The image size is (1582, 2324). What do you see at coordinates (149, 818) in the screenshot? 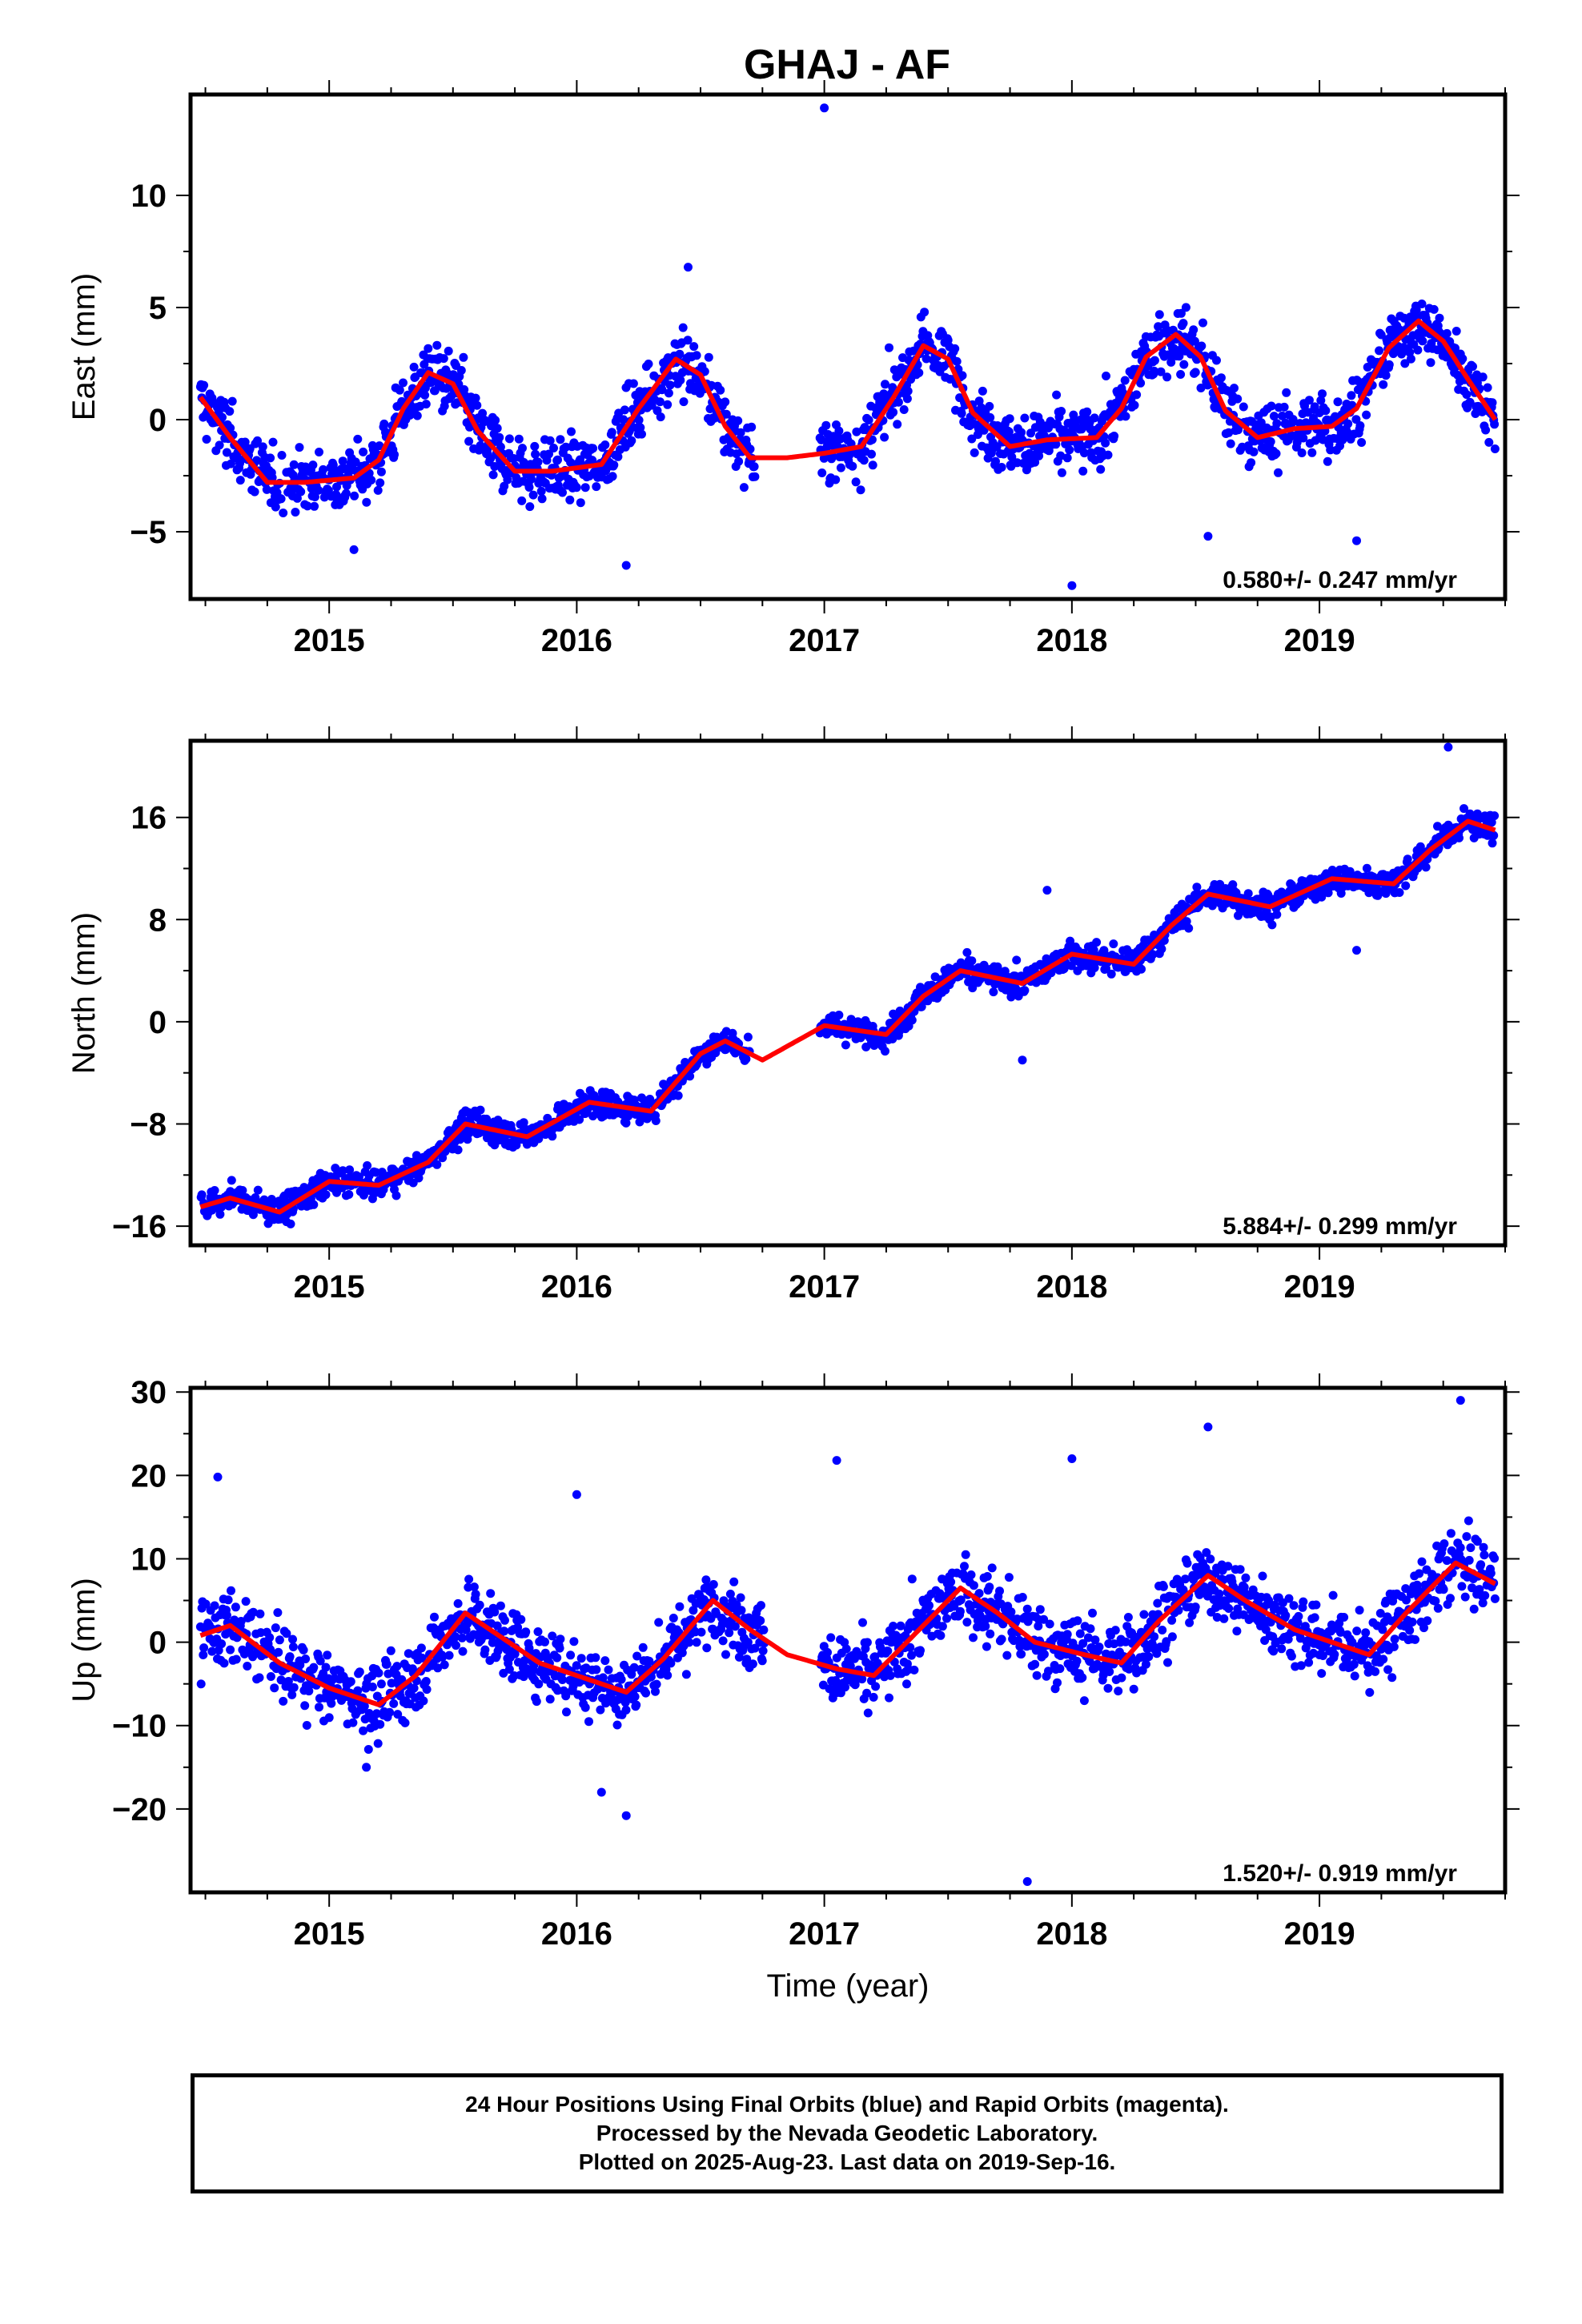
I see `y-tick-label: 16` at bounding box center [149, 818].